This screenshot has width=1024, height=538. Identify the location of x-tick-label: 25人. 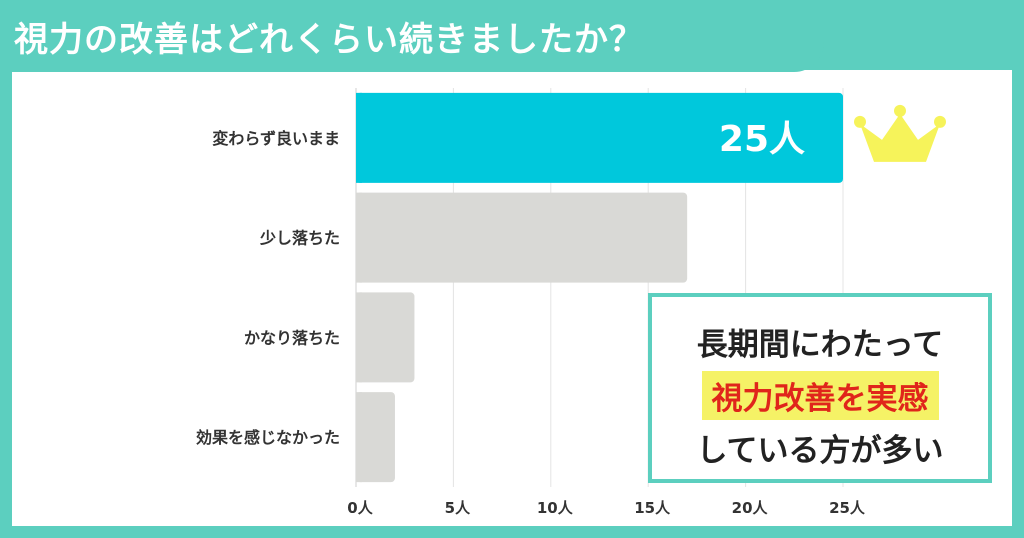
(847, 508).